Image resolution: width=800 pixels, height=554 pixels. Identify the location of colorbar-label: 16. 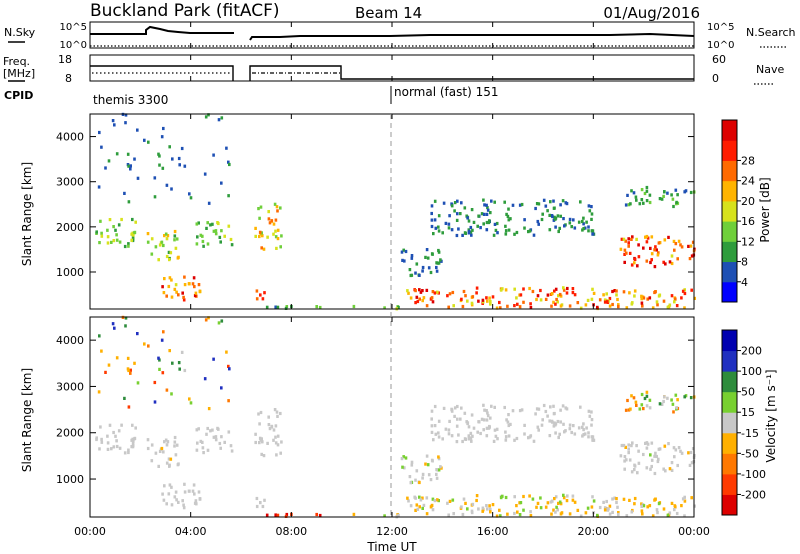
(748, 221).